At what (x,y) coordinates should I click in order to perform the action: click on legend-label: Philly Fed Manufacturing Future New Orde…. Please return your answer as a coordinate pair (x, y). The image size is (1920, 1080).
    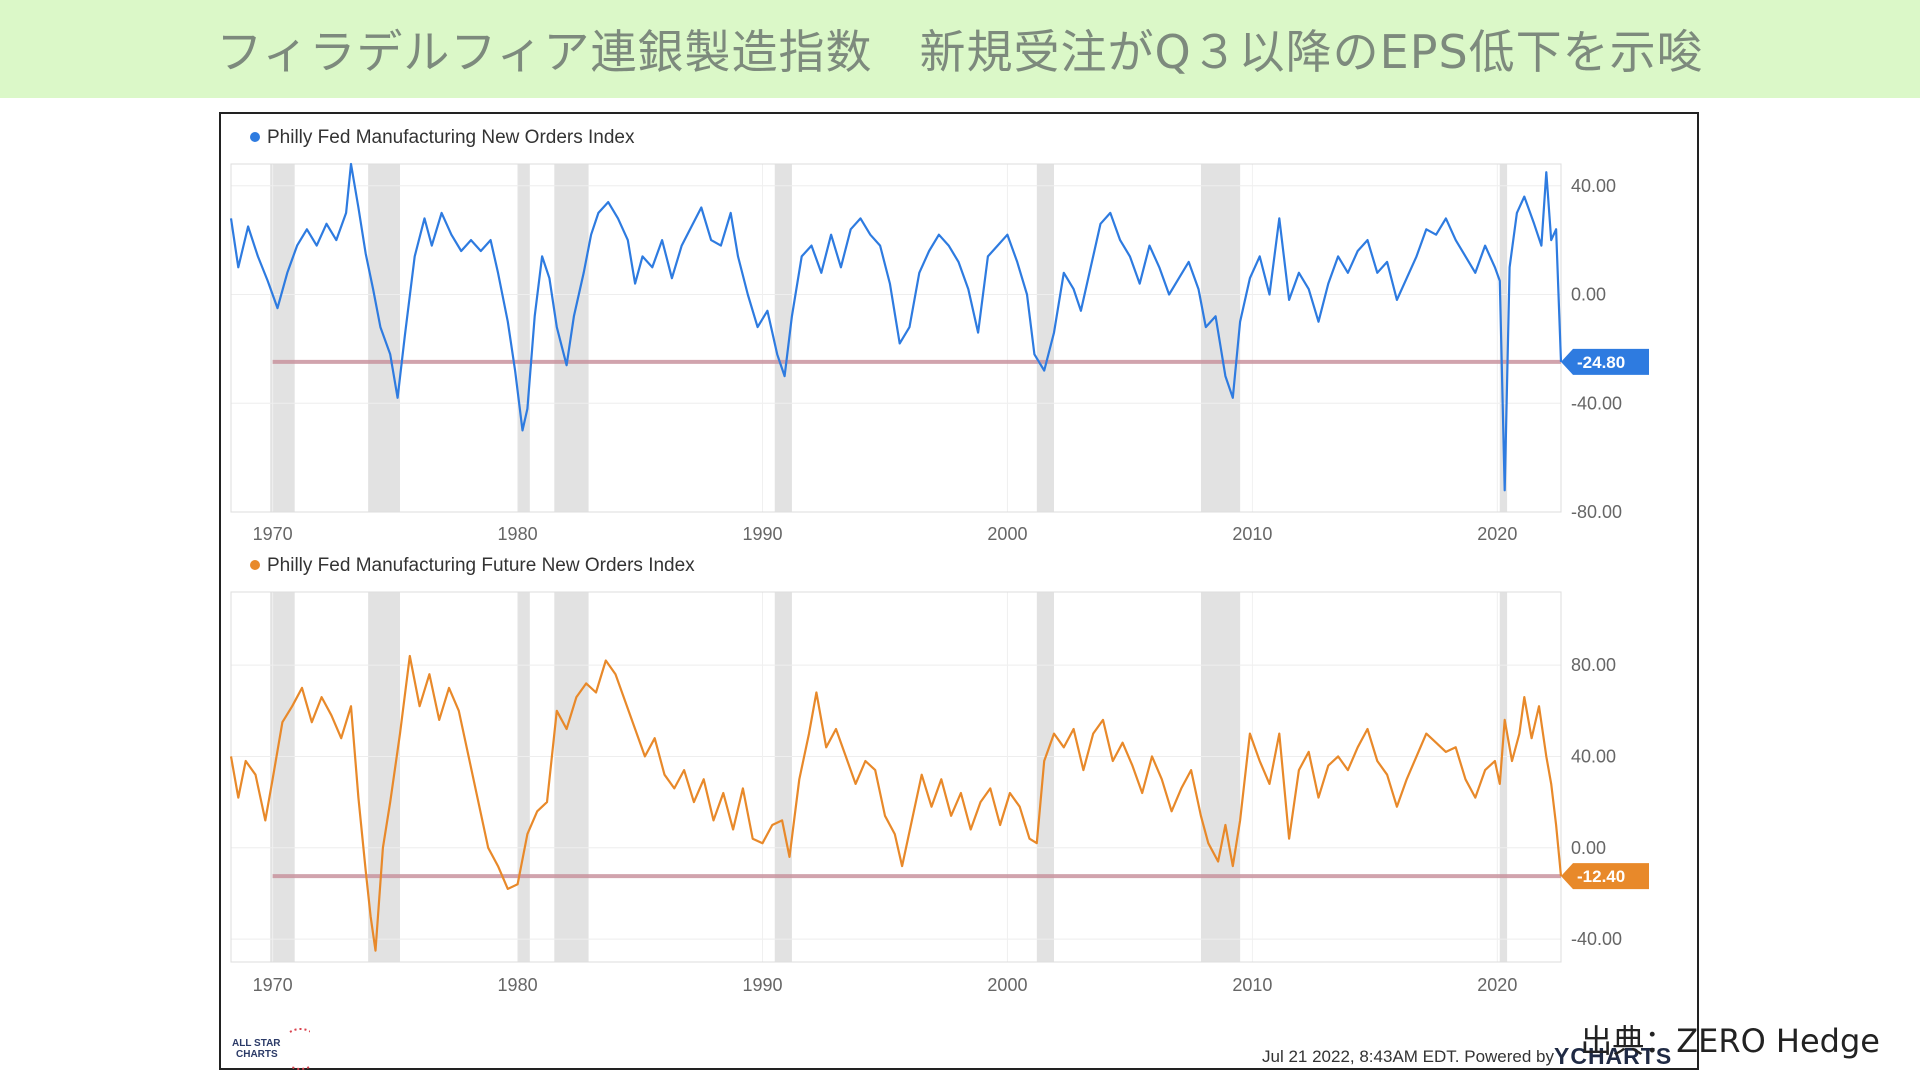
    Looking at the image, I should click on (481, 565).